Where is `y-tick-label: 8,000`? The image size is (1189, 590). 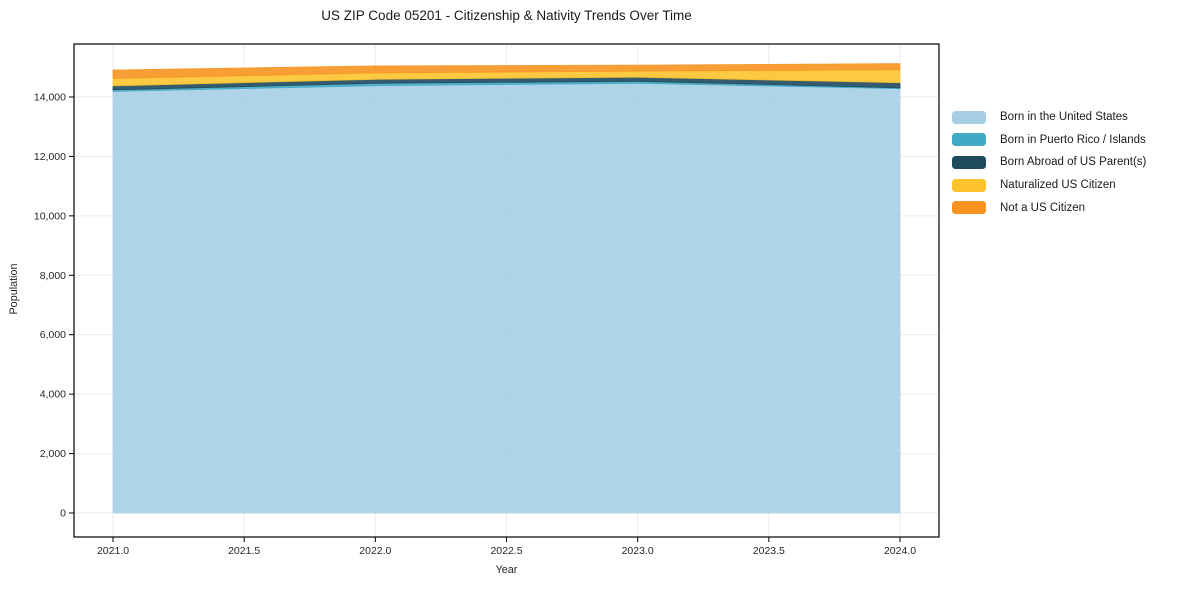 y-tick-label: 8,000 is located at coordinates (53, 276).